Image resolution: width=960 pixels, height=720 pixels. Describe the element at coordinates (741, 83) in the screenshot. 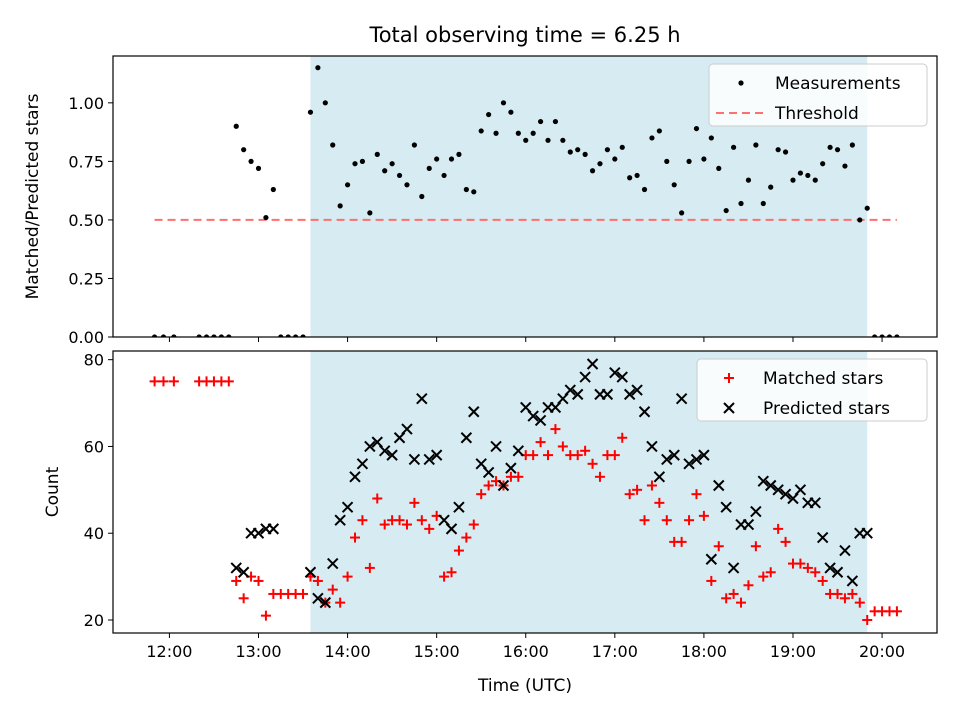

I see `legend-marker-measurement` at that location.